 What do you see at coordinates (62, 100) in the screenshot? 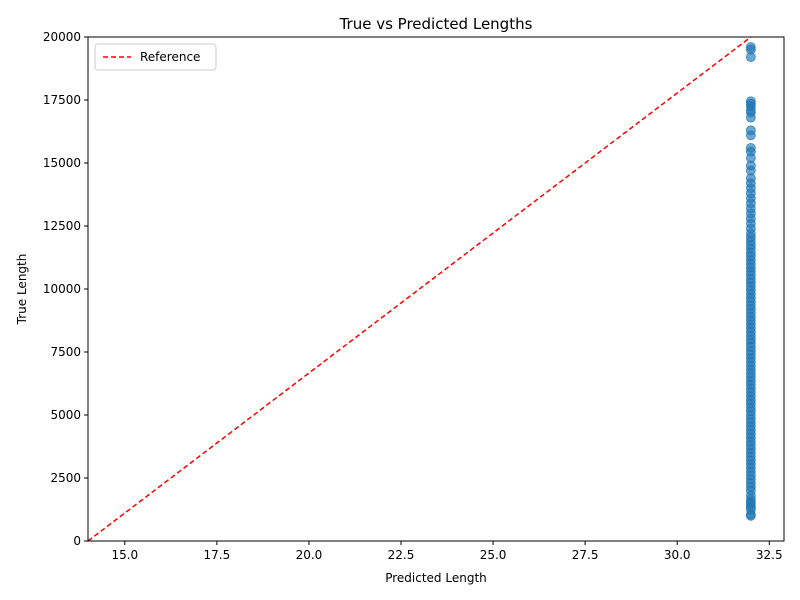
I see `y-tick-label: 17500` at bounding box center [62, 100].